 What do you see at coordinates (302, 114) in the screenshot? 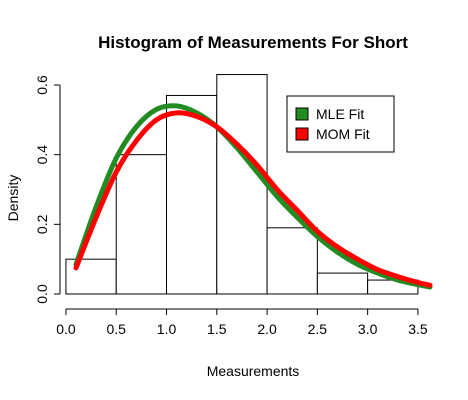
I see `mle-fit-legend-swatch` at bounding box center [302, 114].